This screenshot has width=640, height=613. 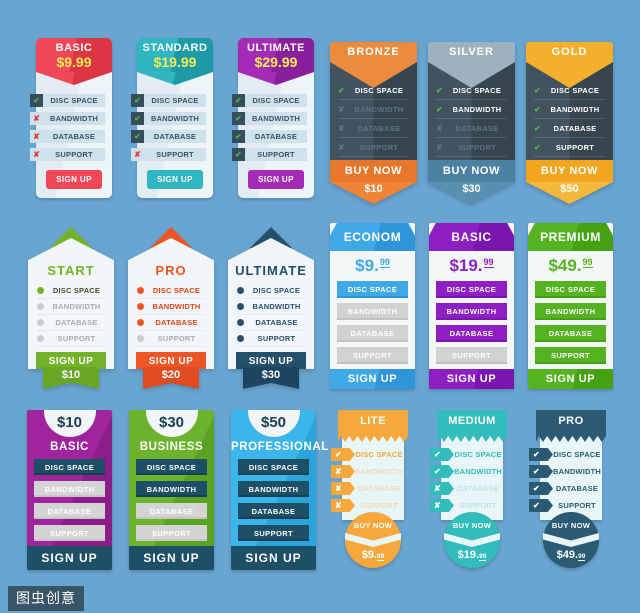 I want to click on plan-name: ULTIMATE, so click(x=271, y=270).